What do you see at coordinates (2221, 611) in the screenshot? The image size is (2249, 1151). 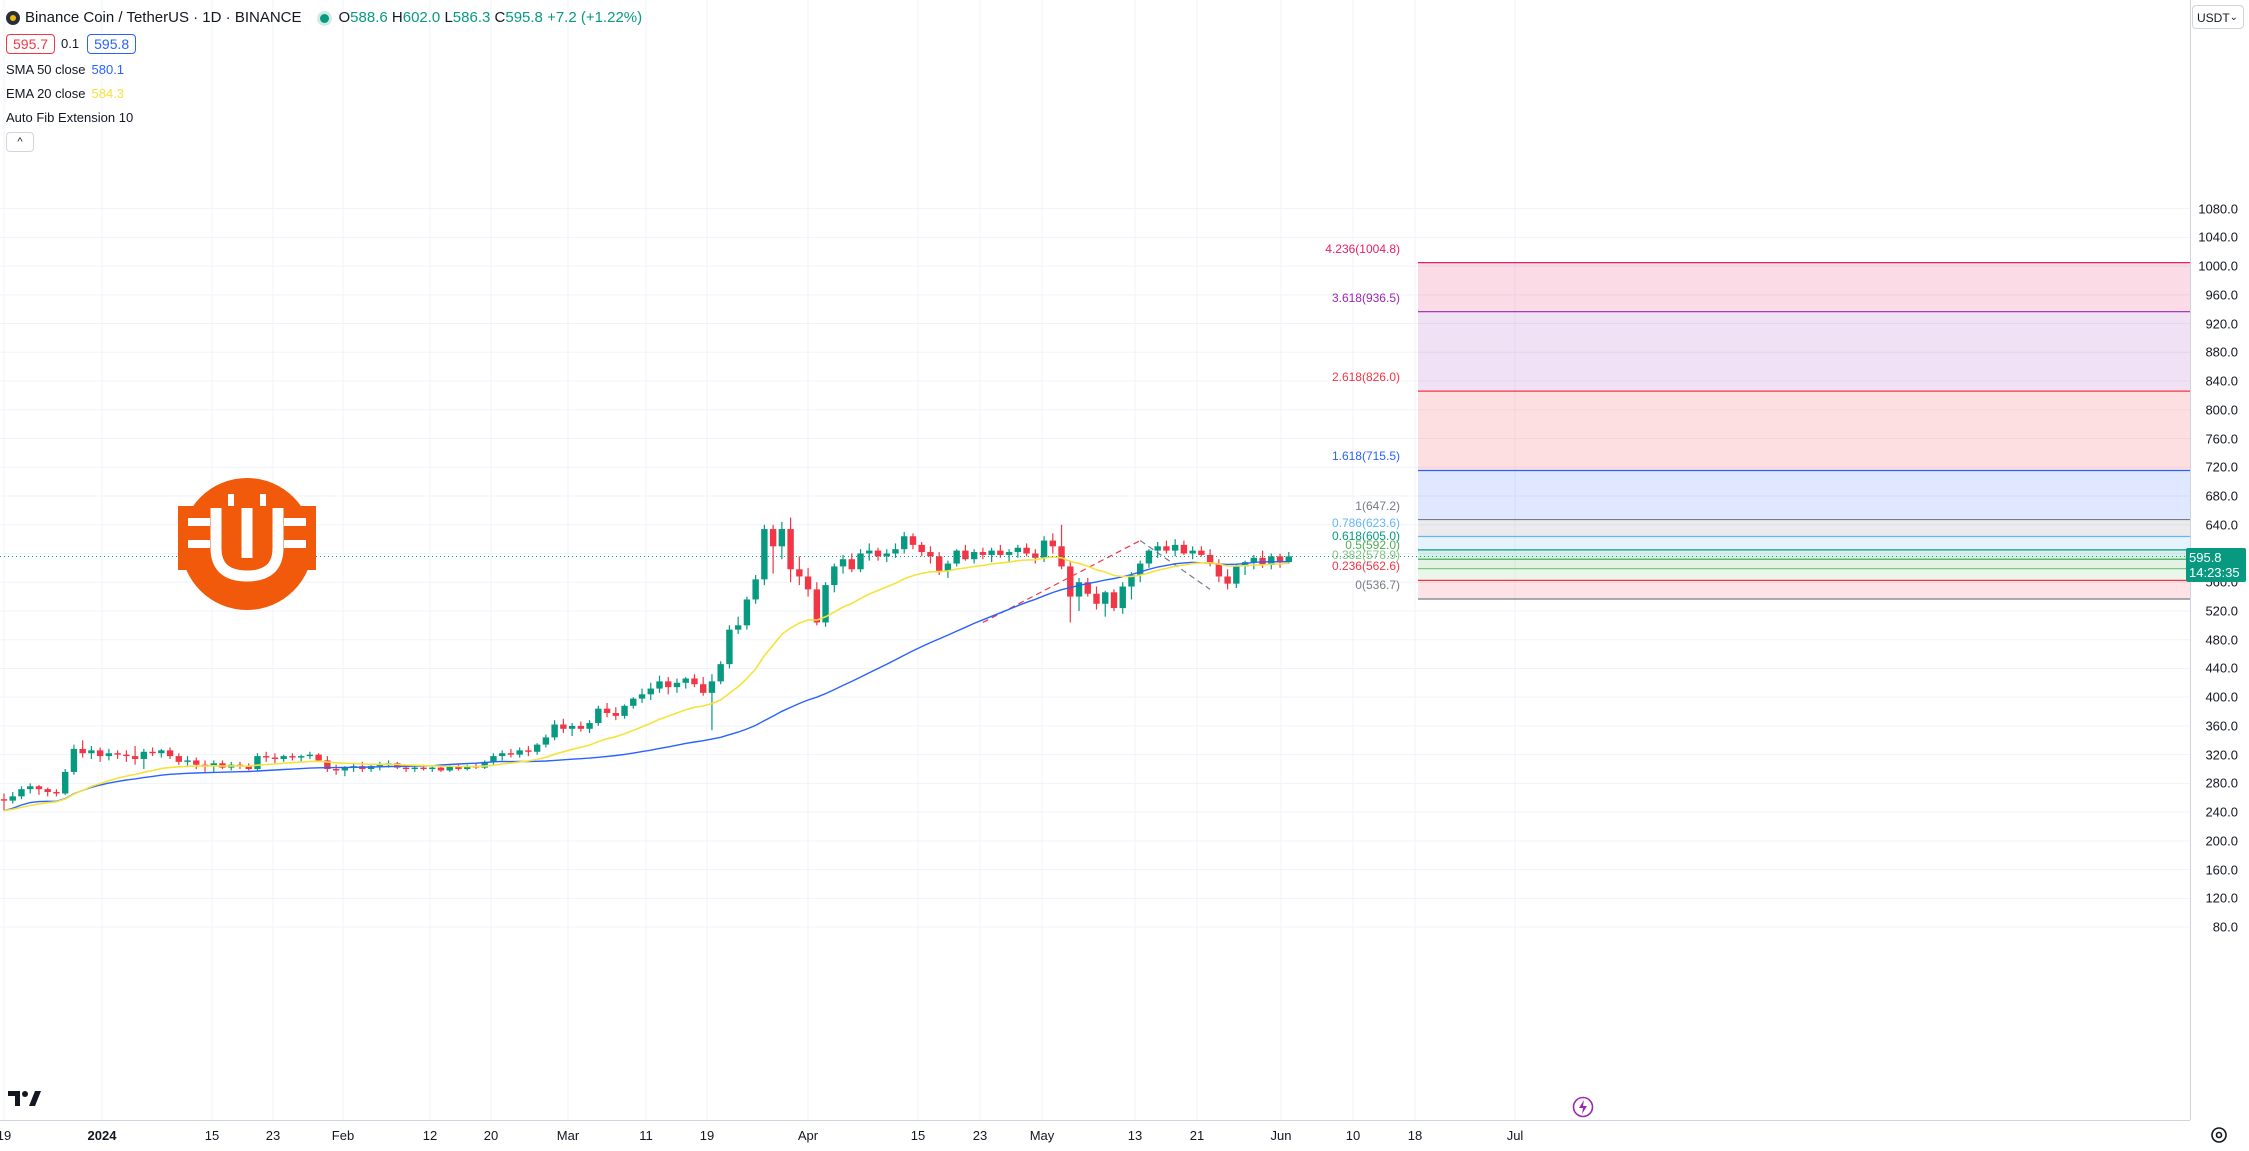 I see `price-tick-label: 520.0` at bounding box center [2221, 611].